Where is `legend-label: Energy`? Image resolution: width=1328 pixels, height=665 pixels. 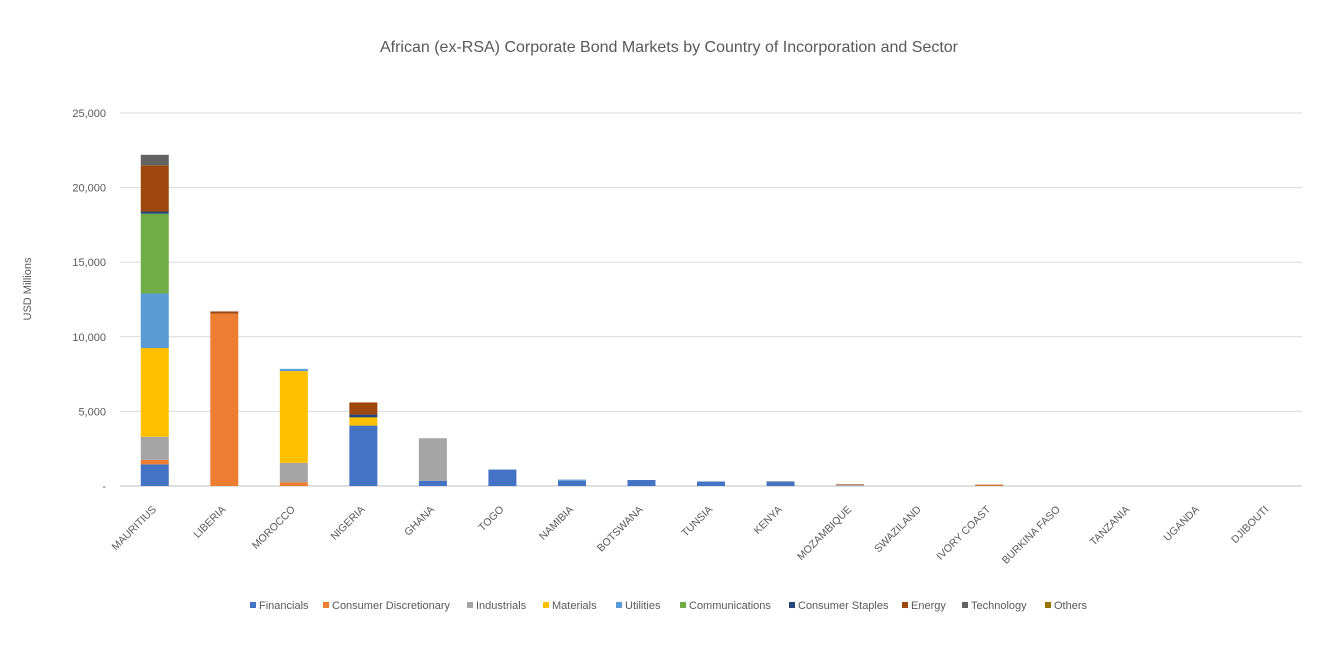
legend-label: Energy is located at coordinates (928, 606).